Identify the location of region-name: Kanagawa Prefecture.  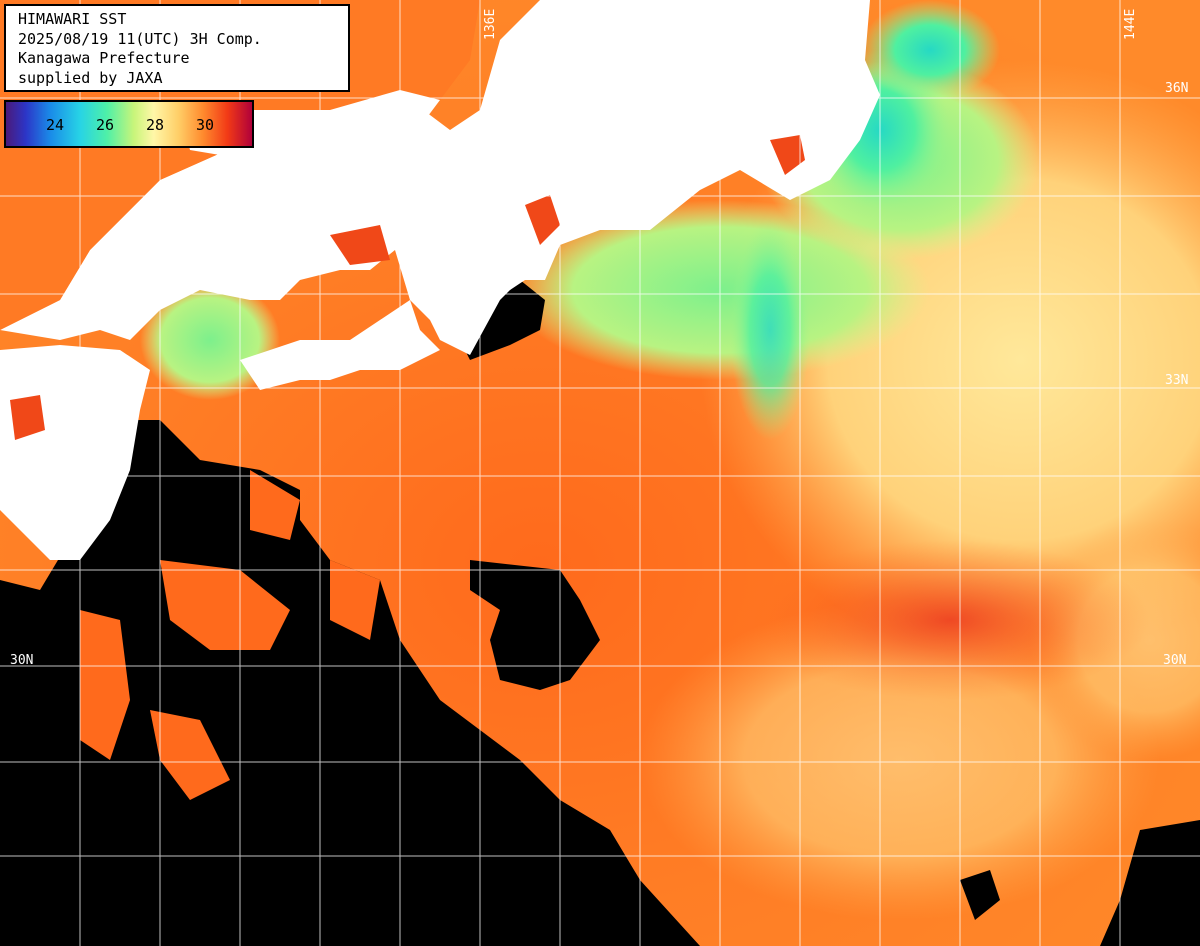
(104, 58).